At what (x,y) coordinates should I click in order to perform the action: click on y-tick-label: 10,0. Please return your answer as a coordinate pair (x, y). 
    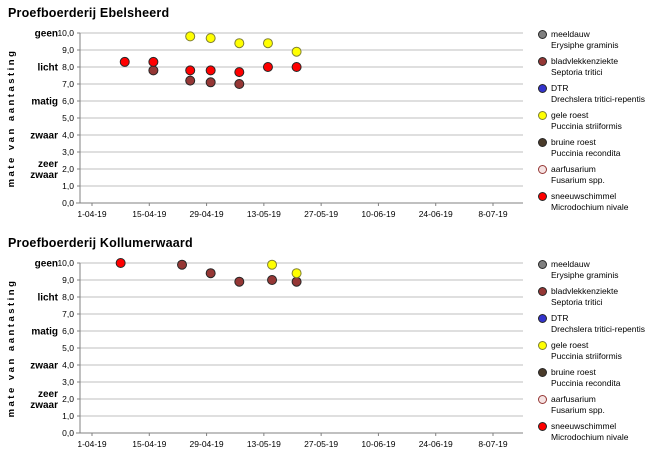
    Looking at the image, I should click on (65, 263).